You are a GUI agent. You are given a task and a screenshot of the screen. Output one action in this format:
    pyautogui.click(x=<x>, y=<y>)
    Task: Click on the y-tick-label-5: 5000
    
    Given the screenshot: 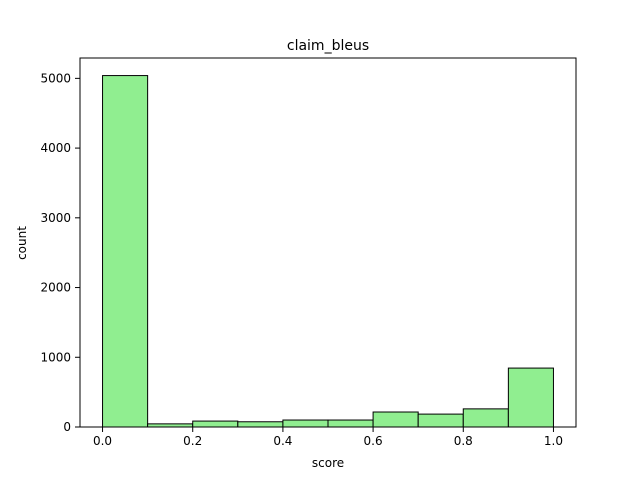 What is the action you would take?
    pyautogui.click(x=55, y=78)
    